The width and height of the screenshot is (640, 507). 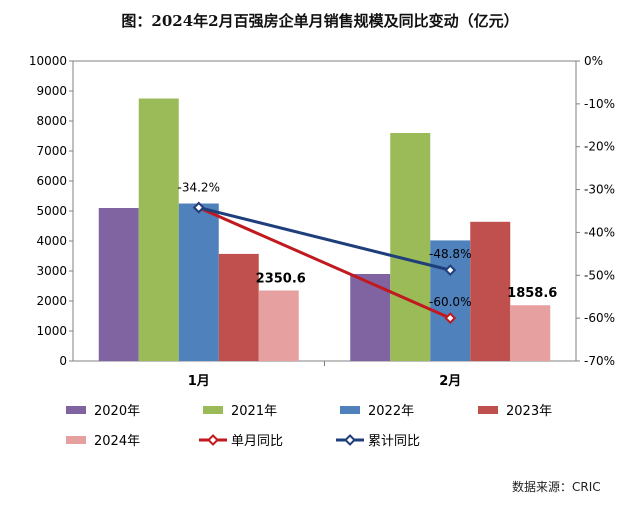 What do you see at coordinates (48, 61) in the screenshot?
I see `left-tick-label: 10000` at bounding box center [48, 61].